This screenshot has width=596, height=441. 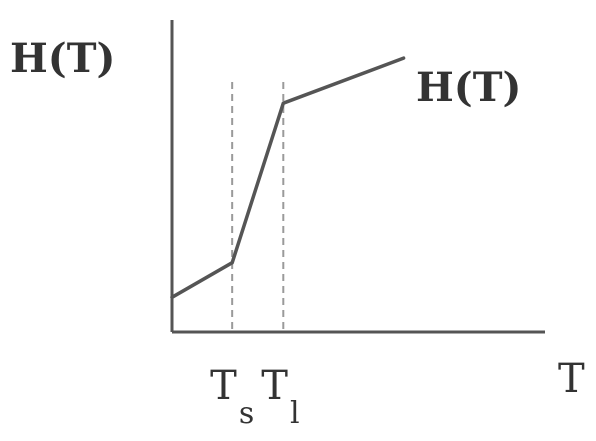 What do you see at coordinates (232, 397) in the screenshot?
I see `tick-label-Ts: Ts` at bounding box center [232, 397].